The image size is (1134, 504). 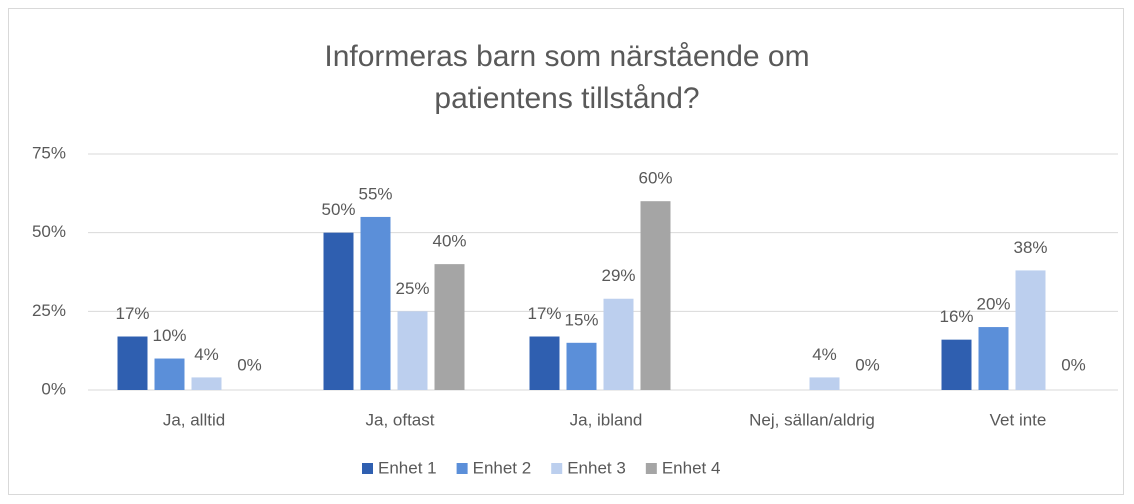 I want to click on legend-label: Enhet 3, so click(x=596, y=467).